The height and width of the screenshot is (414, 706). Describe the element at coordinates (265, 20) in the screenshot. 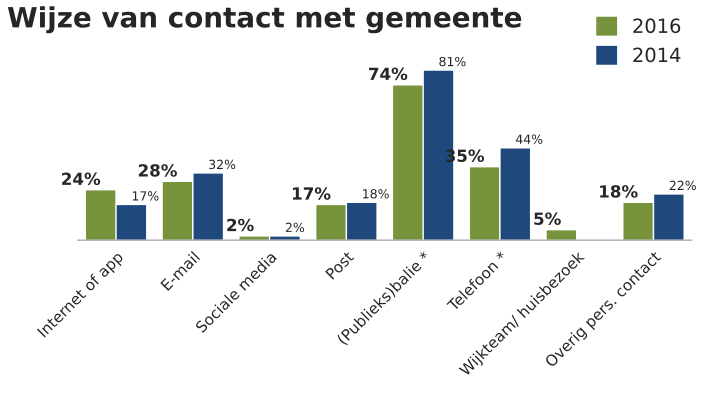

I see `chart-title: Wijze van contact met gemeente` at that location.